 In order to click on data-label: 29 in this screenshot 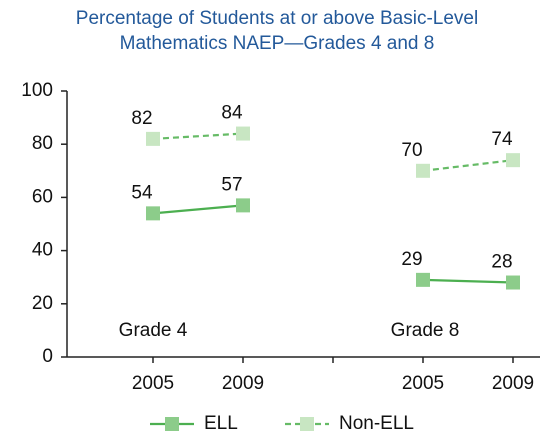, I will do `click(411, 259)`.